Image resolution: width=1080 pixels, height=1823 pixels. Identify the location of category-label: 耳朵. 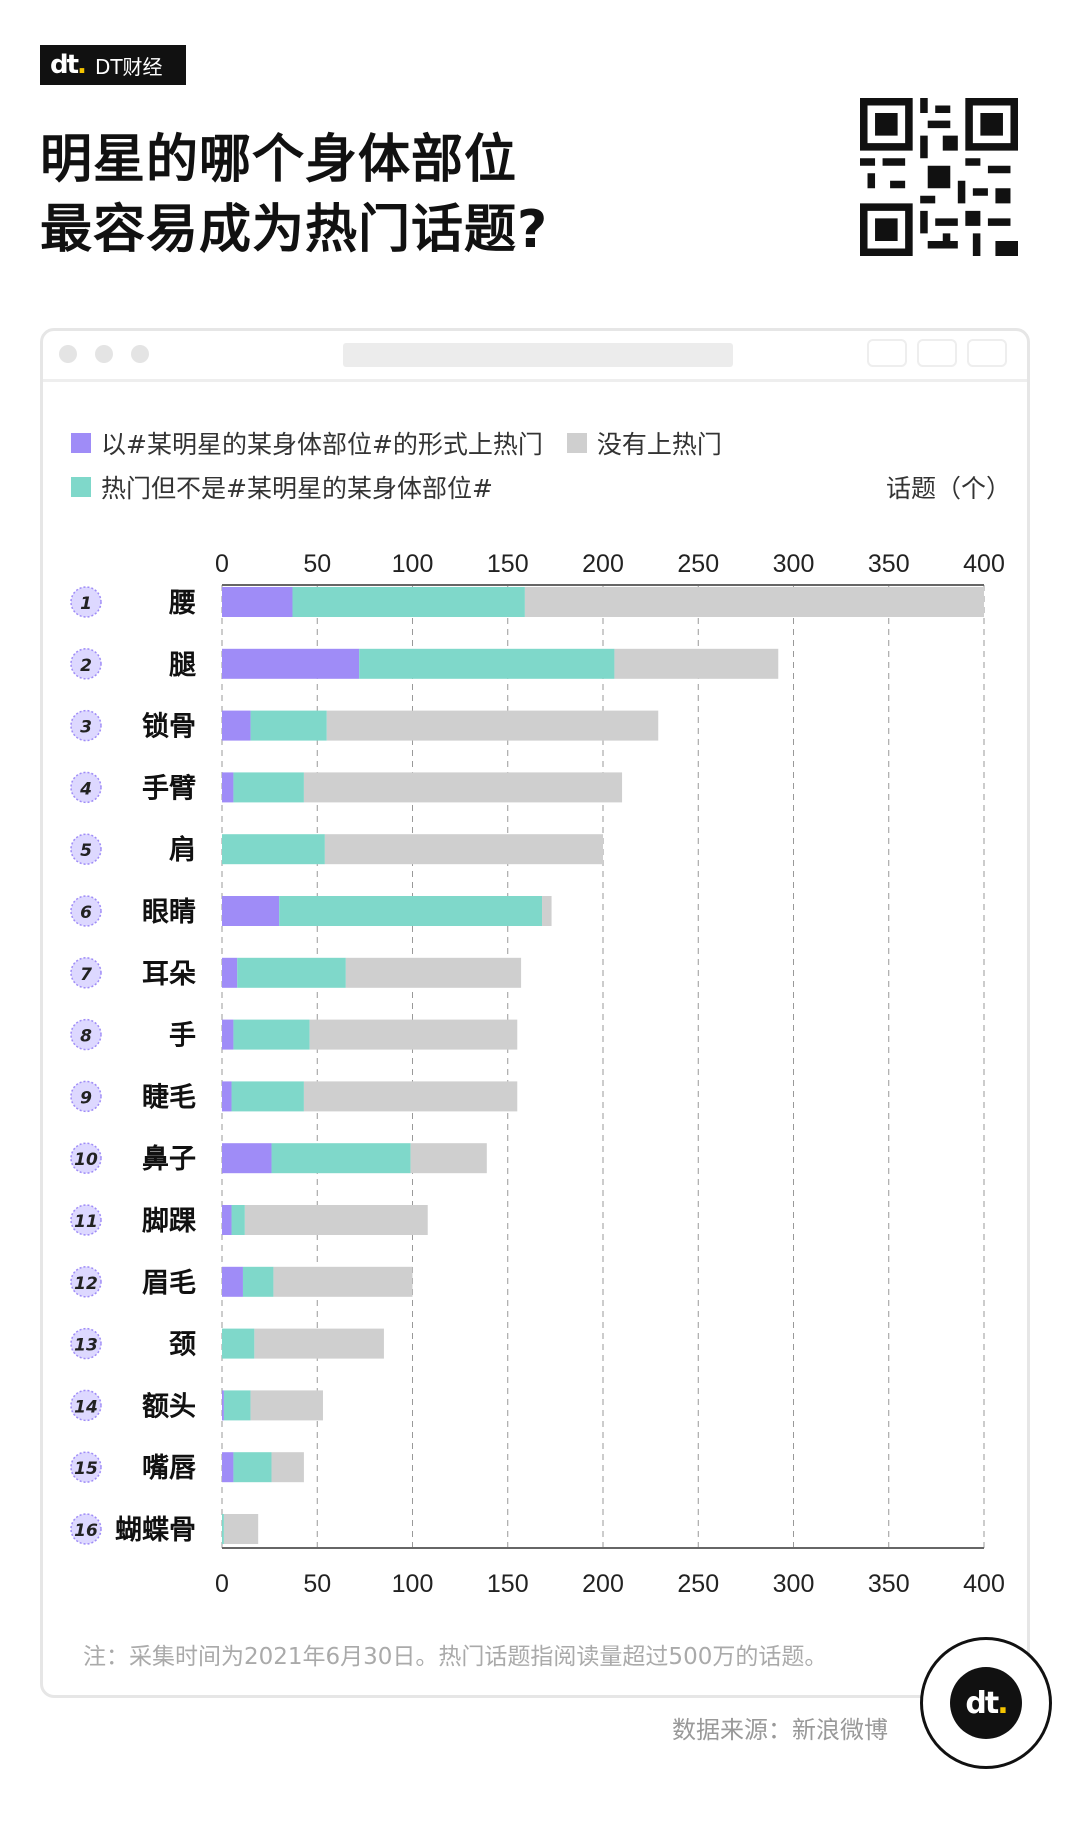
(169, 974).